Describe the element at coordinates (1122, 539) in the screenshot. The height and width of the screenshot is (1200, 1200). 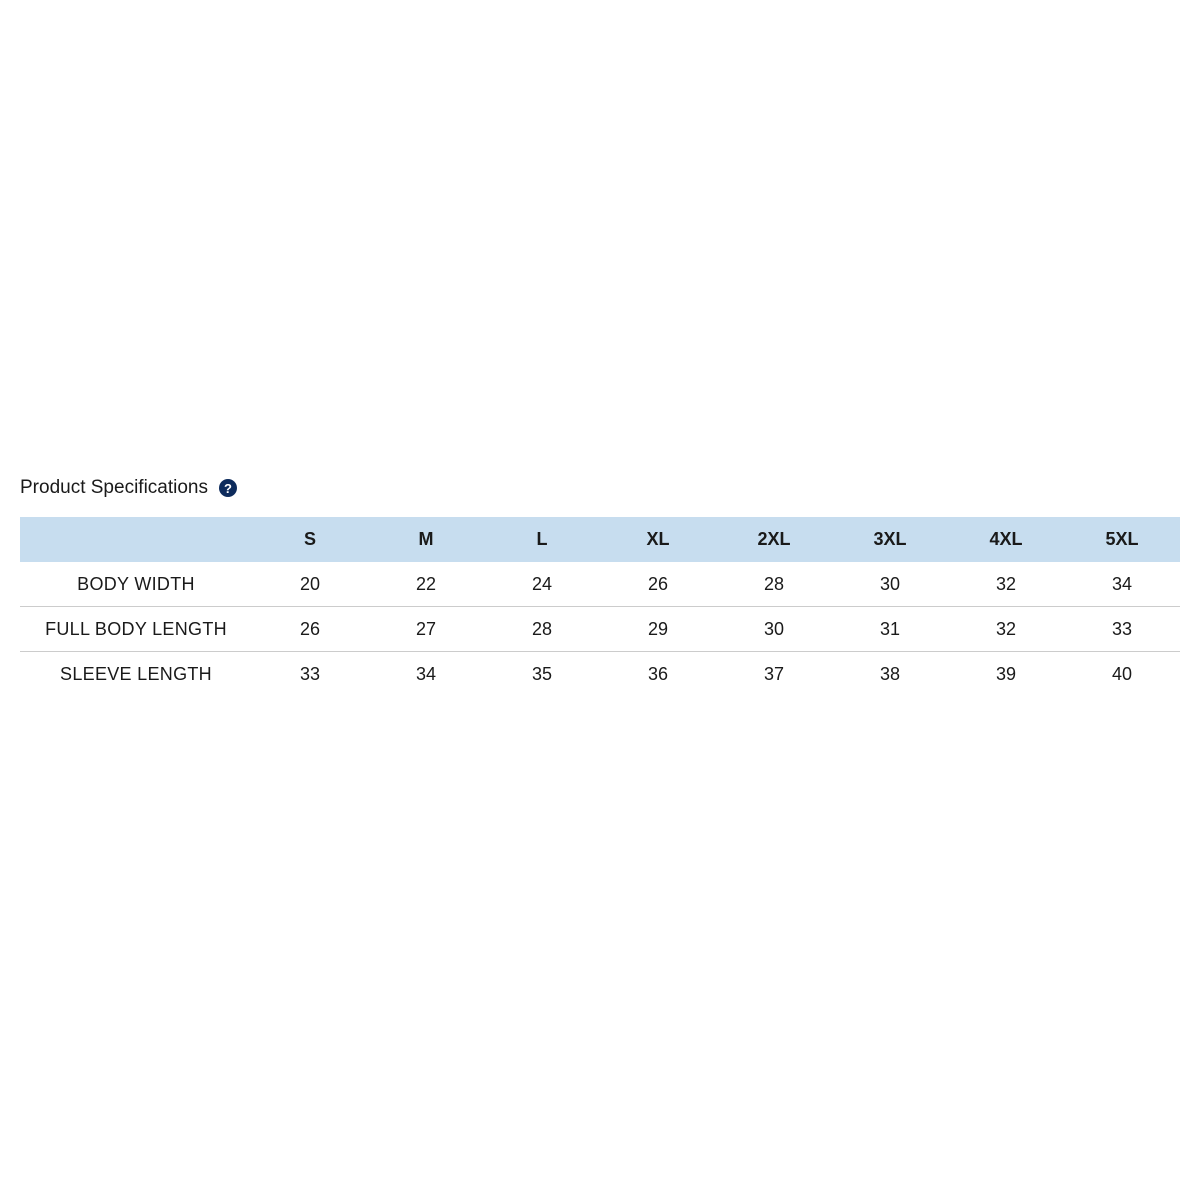
I see `size-header-5xl: 5XL` at that location.